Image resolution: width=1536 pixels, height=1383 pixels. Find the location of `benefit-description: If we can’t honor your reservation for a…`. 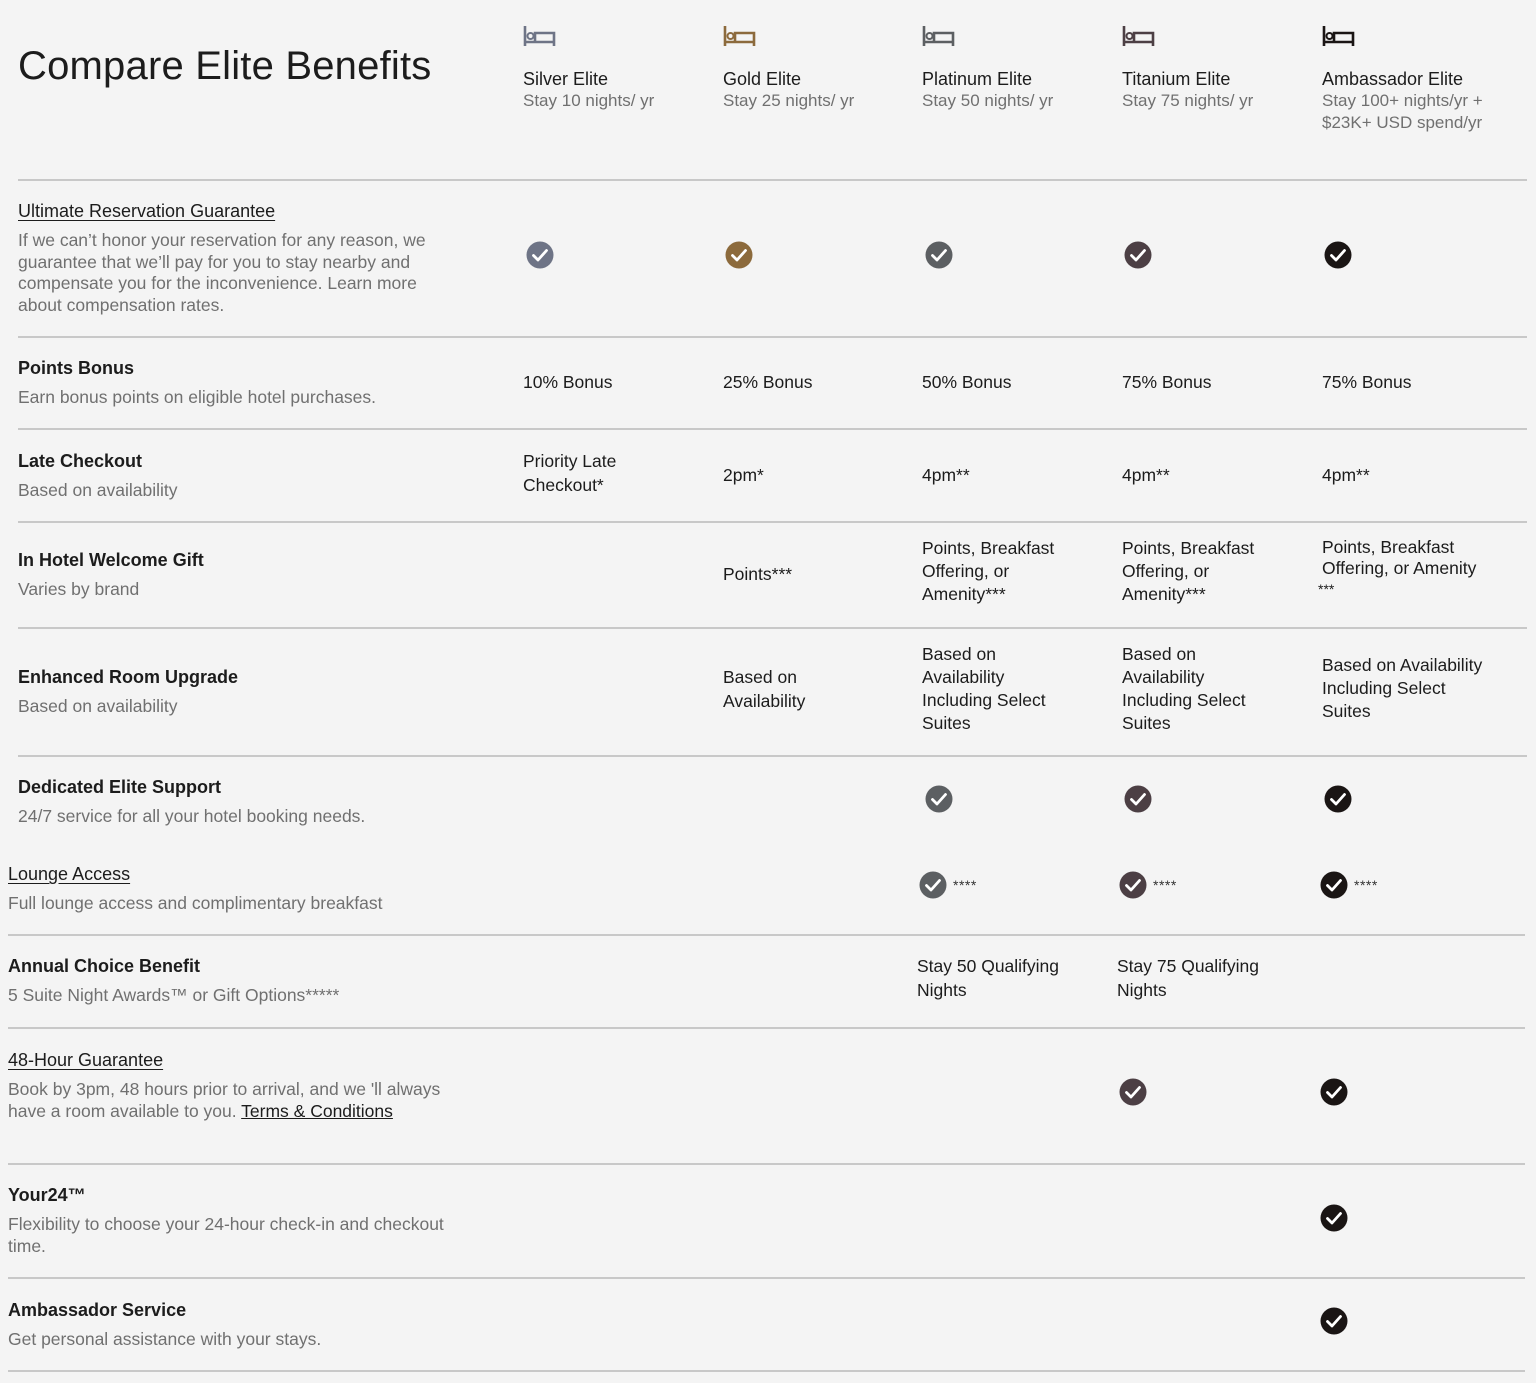

benefit-description: If we can’t honor your reservation for a… is located at coordinates (222, 272).